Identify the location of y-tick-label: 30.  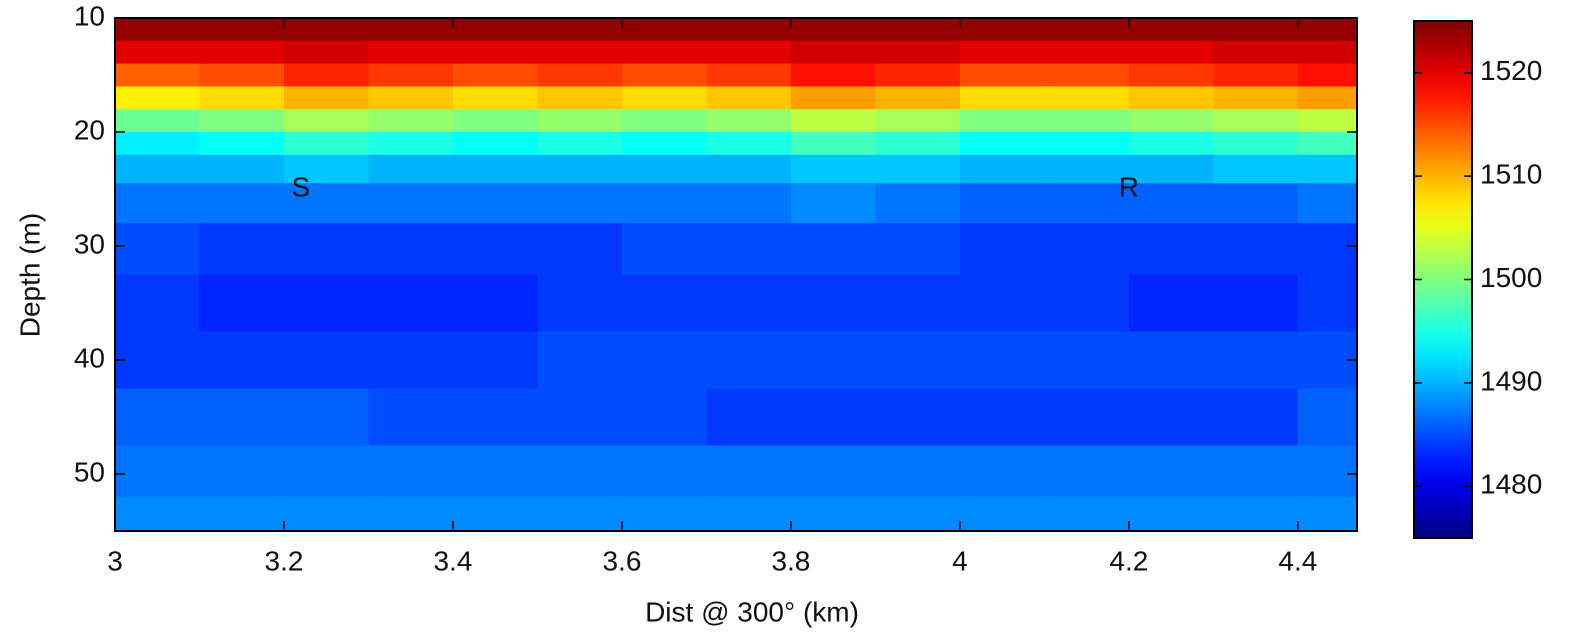
(89, 243).